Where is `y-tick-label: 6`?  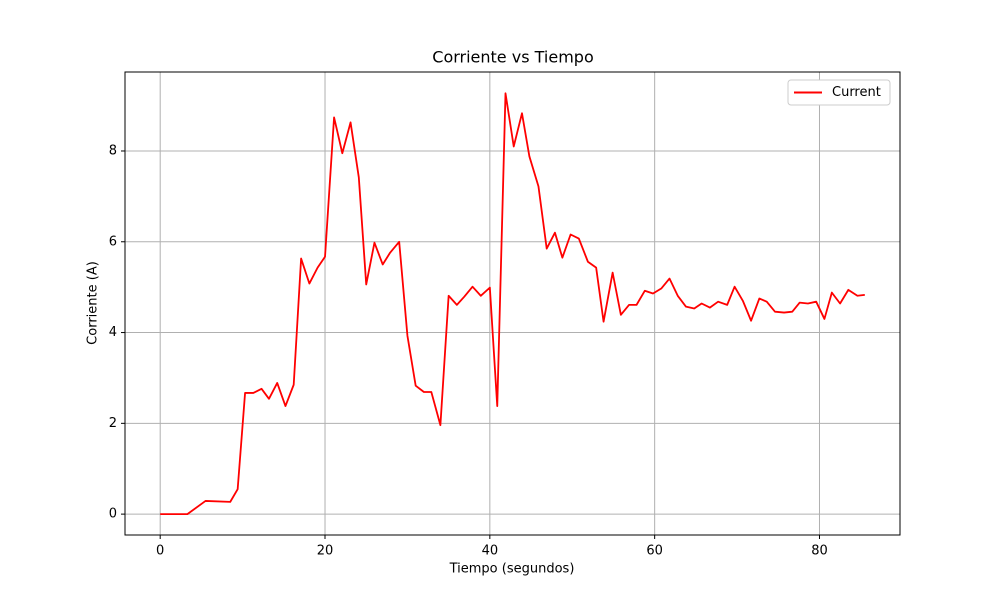 y-tick-label: 6 is located at coordinates (113, 241).